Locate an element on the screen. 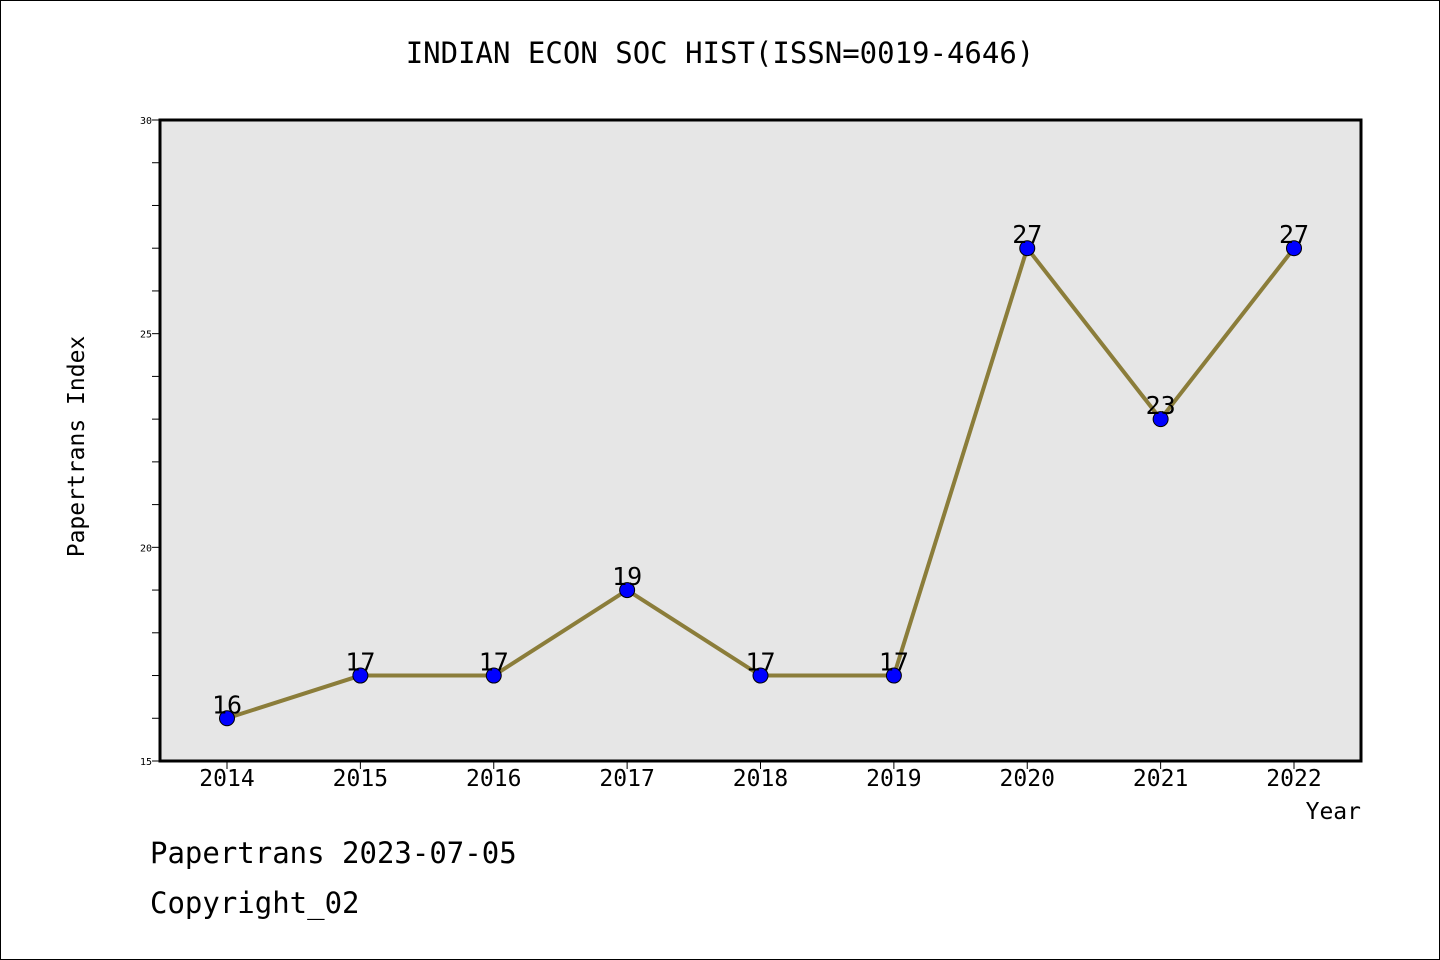 The height and width of the screenshot is (960, 1440). x-tick-label: 2014 is located at coordinates (226, 779).